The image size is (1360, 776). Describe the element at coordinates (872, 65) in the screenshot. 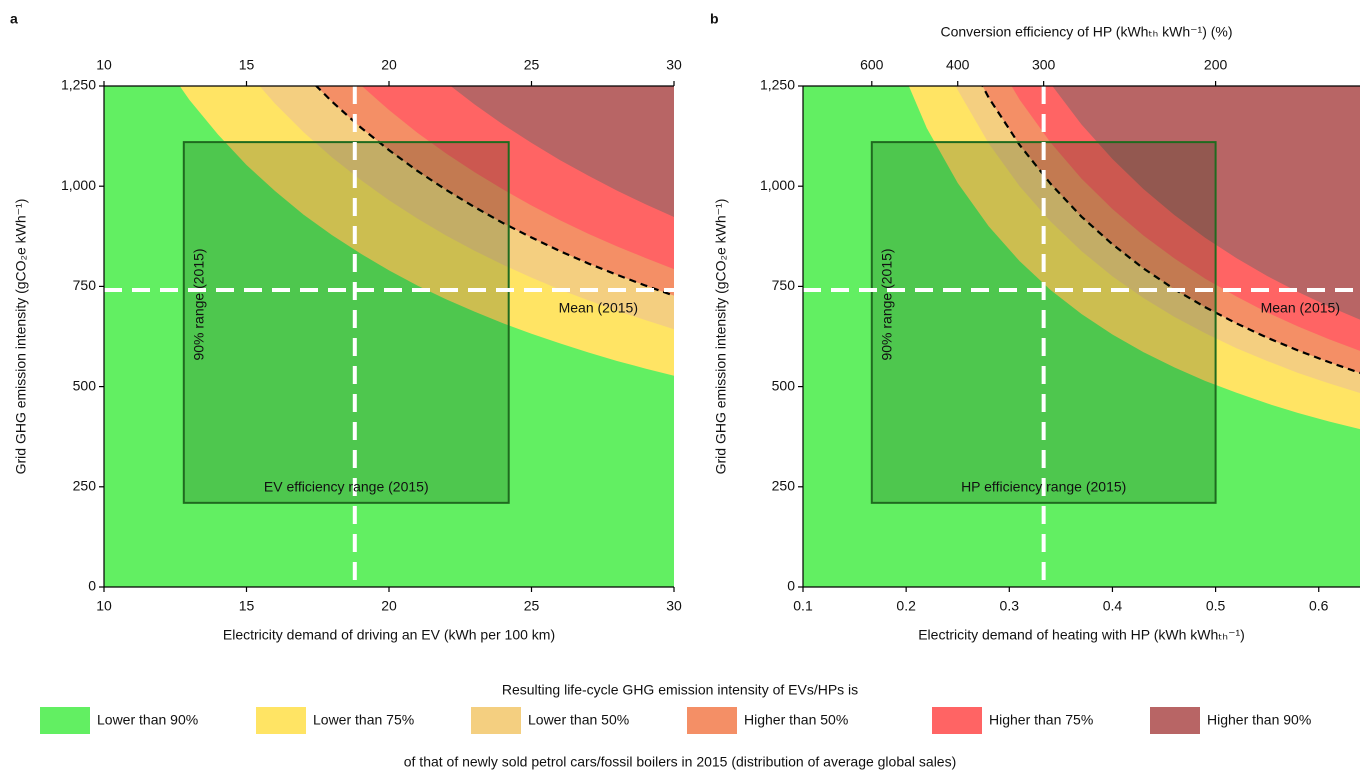

I see `x2-tick-label: 600` at that location.